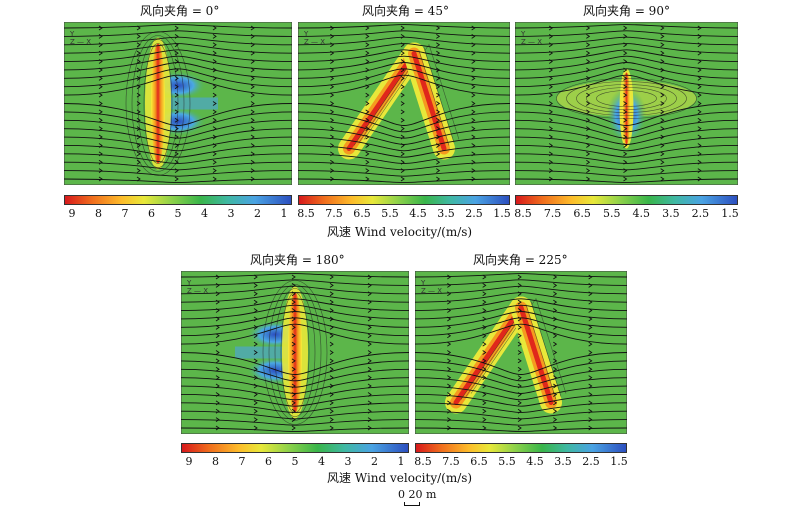 This screenshot has width=800, height=507. Describe the element at coordinates (506, 355) in the screenshot. I see `hull-region` at that location.